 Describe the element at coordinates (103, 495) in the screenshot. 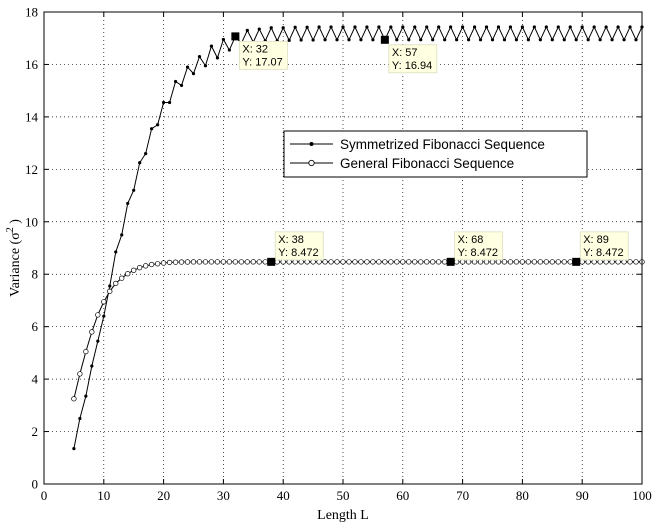

I see `x-tick-label: 10` at that location.